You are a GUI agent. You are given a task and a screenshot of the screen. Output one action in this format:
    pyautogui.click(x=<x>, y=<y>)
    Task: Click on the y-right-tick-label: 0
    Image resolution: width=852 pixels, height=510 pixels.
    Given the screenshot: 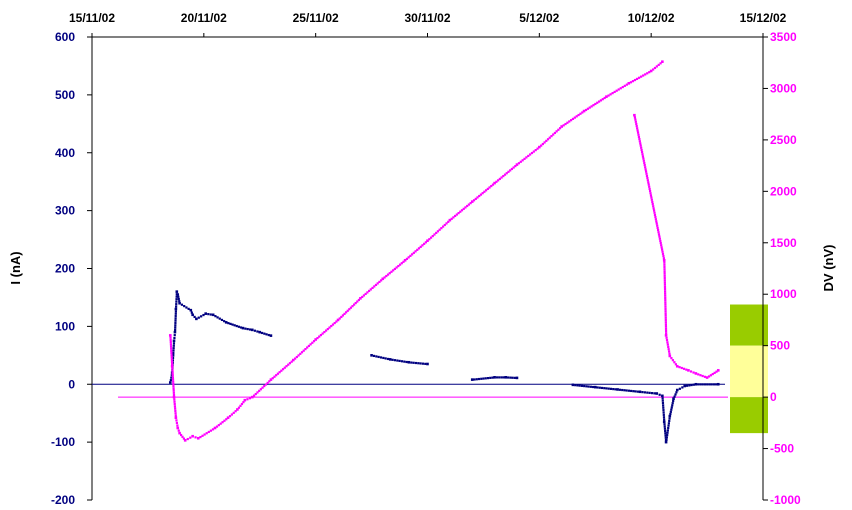 What is the action you would take?
    pyautogui.click(x=773, y=397)
    